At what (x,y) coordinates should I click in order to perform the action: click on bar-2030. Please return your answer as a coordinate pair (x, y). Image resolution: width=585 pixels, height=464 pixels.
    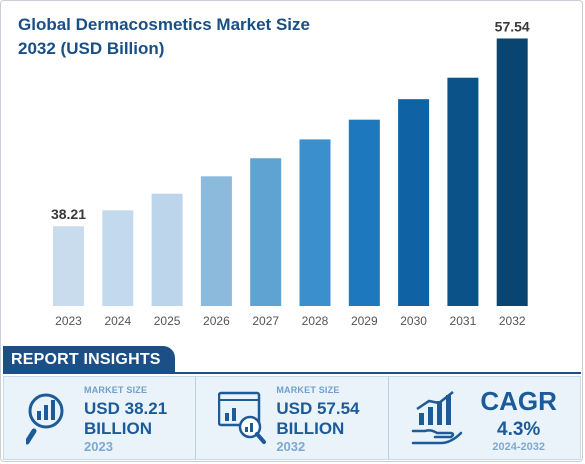
    Looking at the image, I should click on (414, 202).